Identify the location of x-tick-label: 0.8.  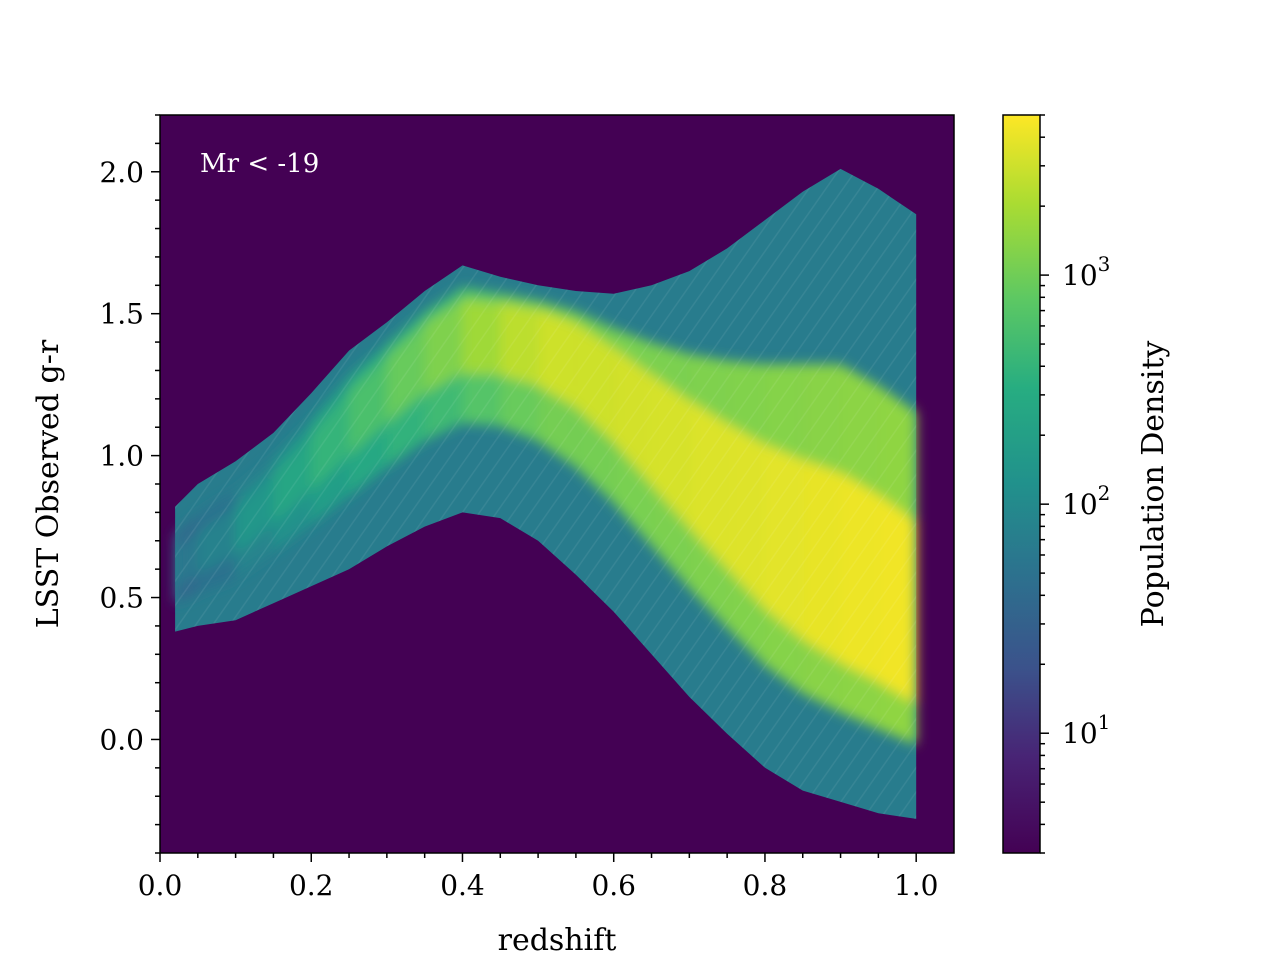
(765, 885).